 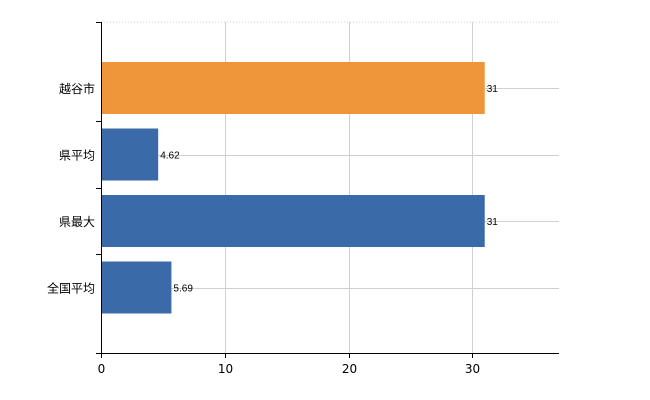 What do you see at coordinates (170, 156) in the screenshot?
I see `data-label: 4.62` at bounding box center [170, 156].